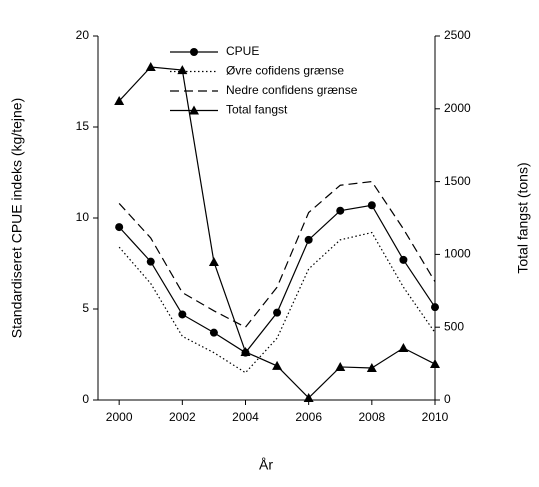 The width and height of the screenshot is (539, 487). Describe the element at coordinates (523, 217) in the screenshot. I see `y2-axis-label: Total fangst (tons)` at that location.